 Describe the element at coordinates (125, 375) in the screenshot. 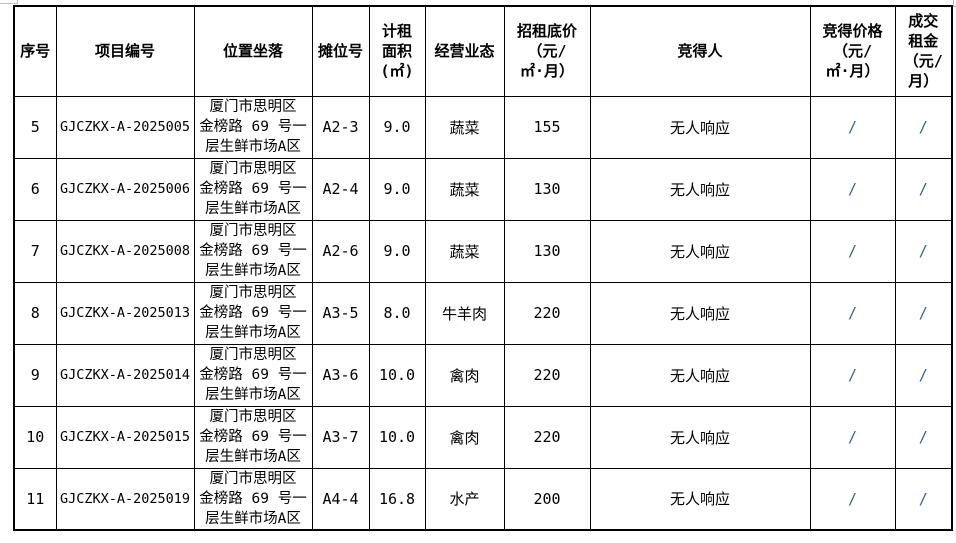

I see `cell-project-number: GJCZKX-A-2025014` at that location.